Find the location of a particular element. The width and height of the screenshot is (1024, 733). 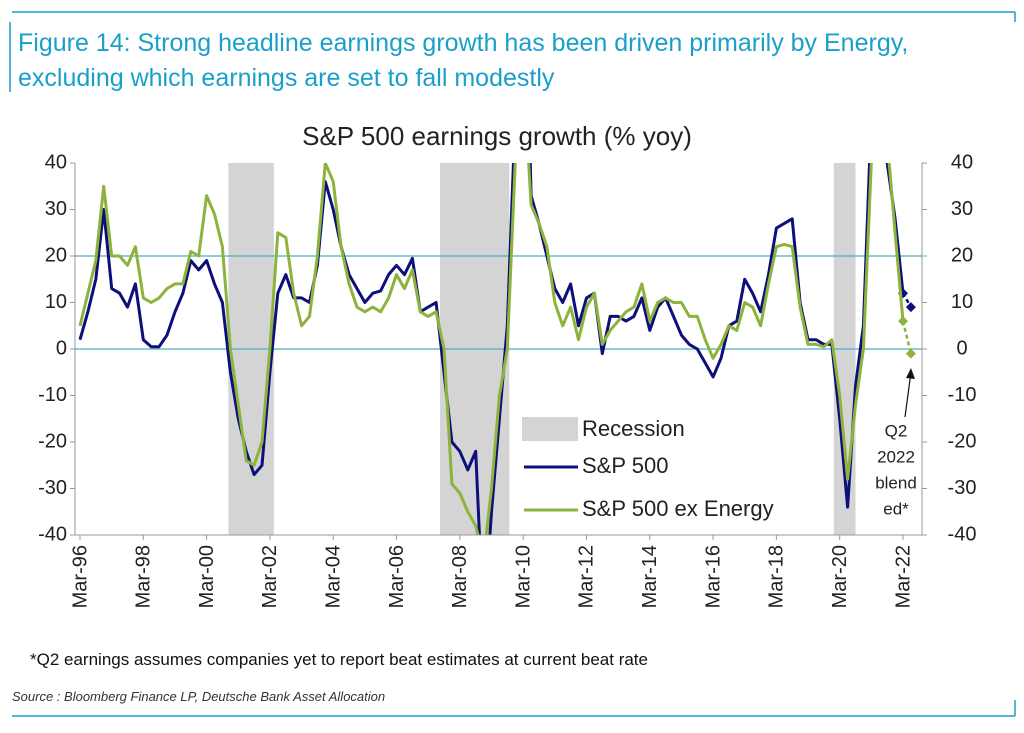

annotation: ed* is located at coordinates (896, 508).